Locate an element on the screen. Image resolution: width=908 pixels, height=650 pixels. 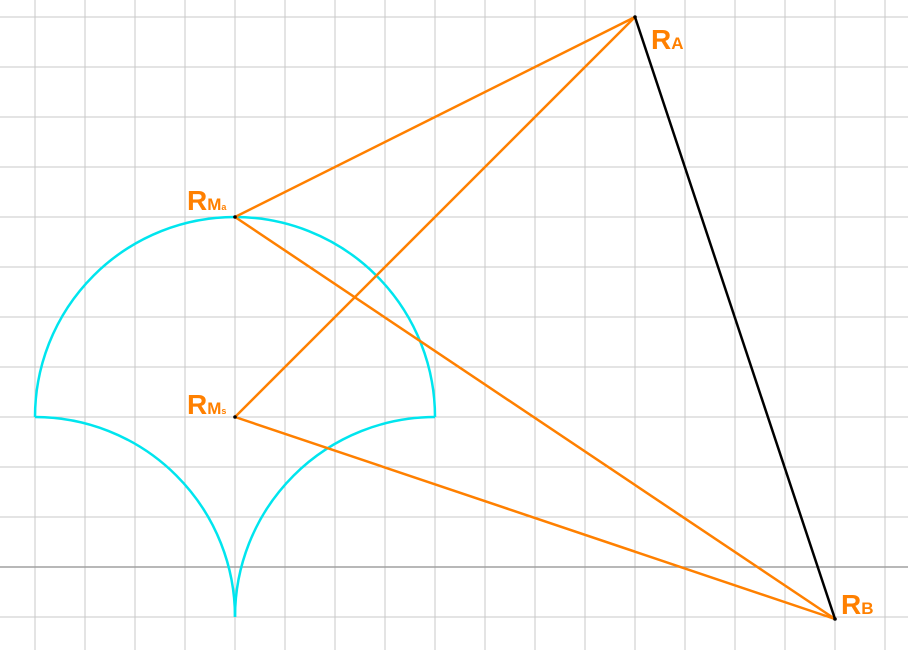
label-rma: RMa is located at coordinates (207, 200).